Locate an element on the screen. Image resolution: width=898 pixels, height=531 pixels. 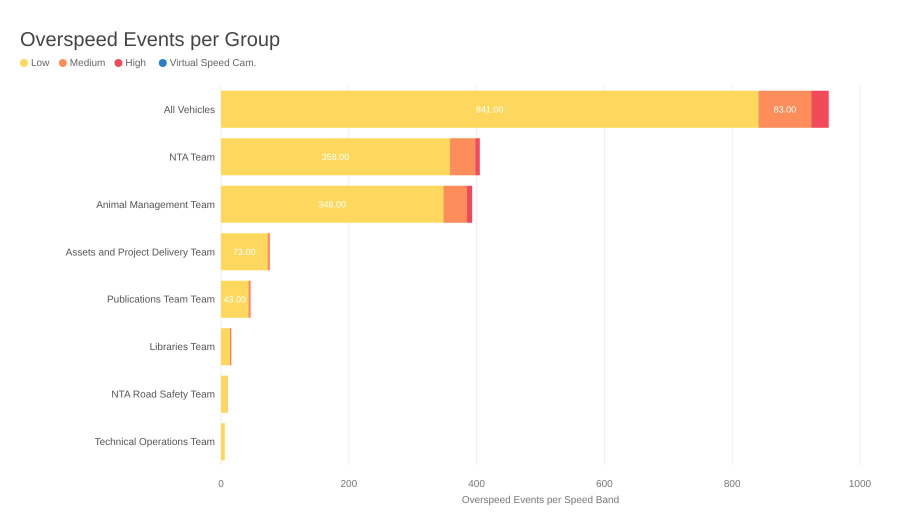
x-tick-label: 800 is located at coordinates (732, 484).